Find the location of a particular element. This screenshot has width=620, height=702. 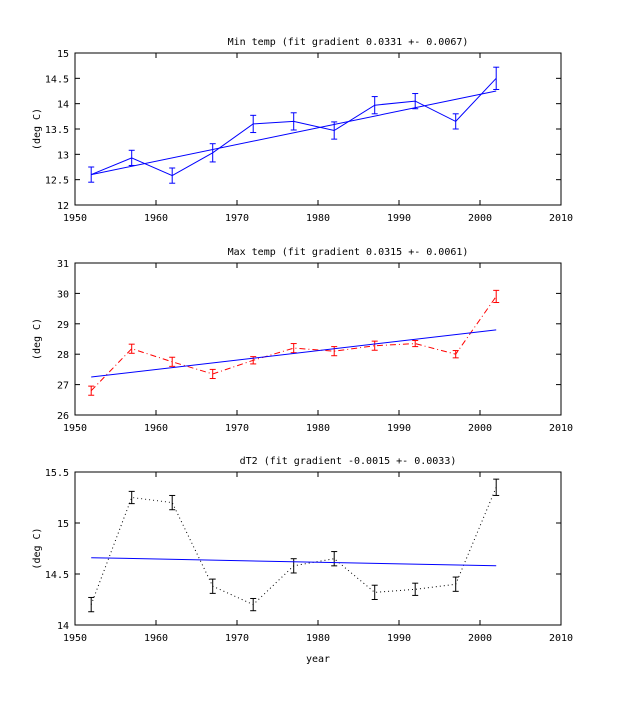

y-tick-label: 29 is located at coordinates (63, 325).